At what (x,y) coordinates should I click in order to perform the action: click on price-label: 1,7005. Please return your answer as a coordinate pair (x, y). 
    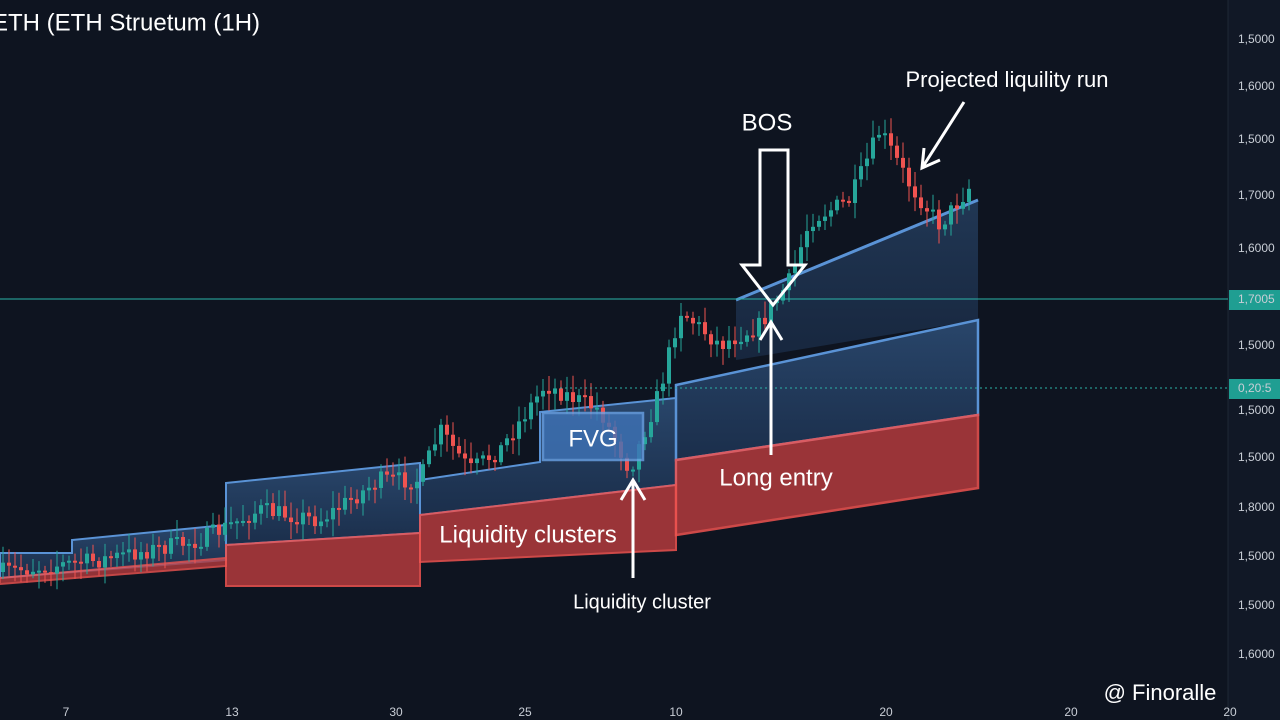
    Looking at the image, I should click on (1256, 299).